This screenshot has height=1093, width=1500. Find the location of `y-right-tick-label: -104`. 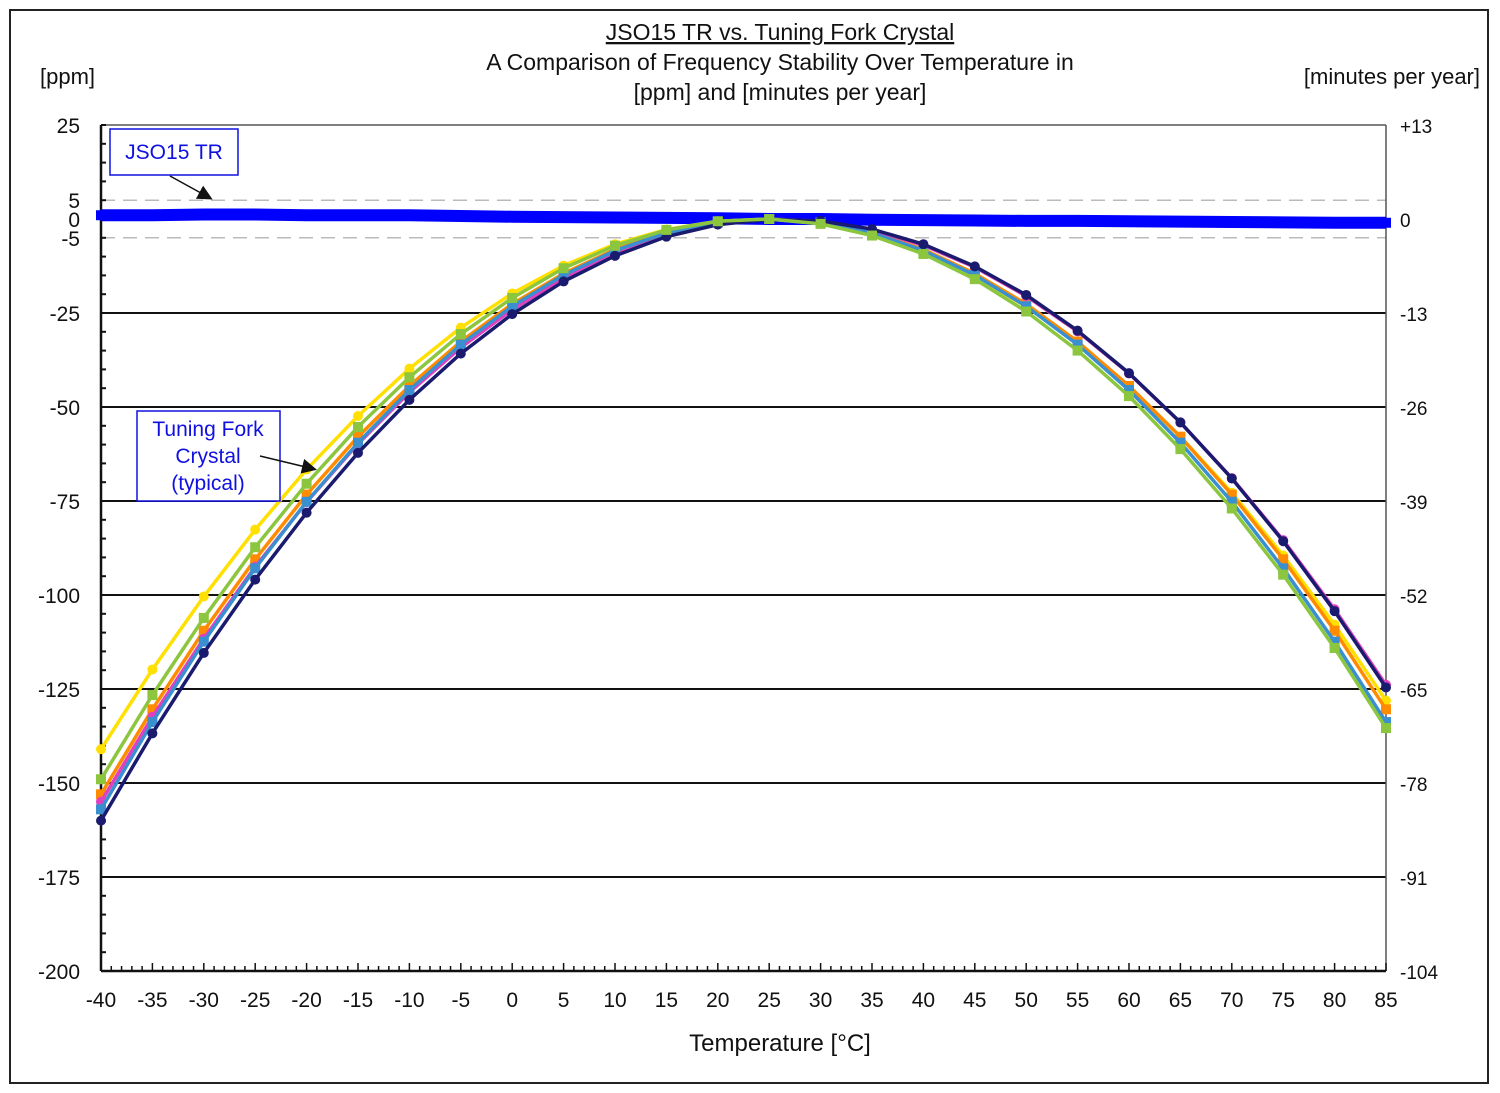

y-right-tick-label: -104 is located at coordinates (1419, 973).